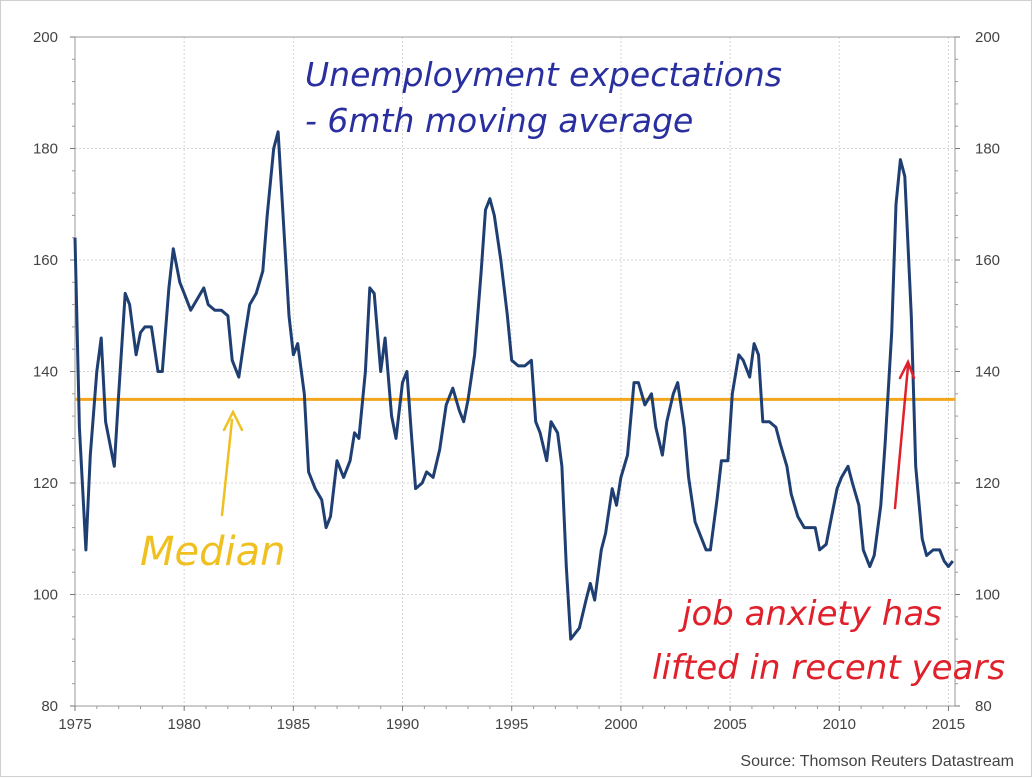 This screenshot has width=1034, height=779. Describe the element at coordinates (948, 724) in the screenshot. I see `x-tick-label: 2015` at that location.